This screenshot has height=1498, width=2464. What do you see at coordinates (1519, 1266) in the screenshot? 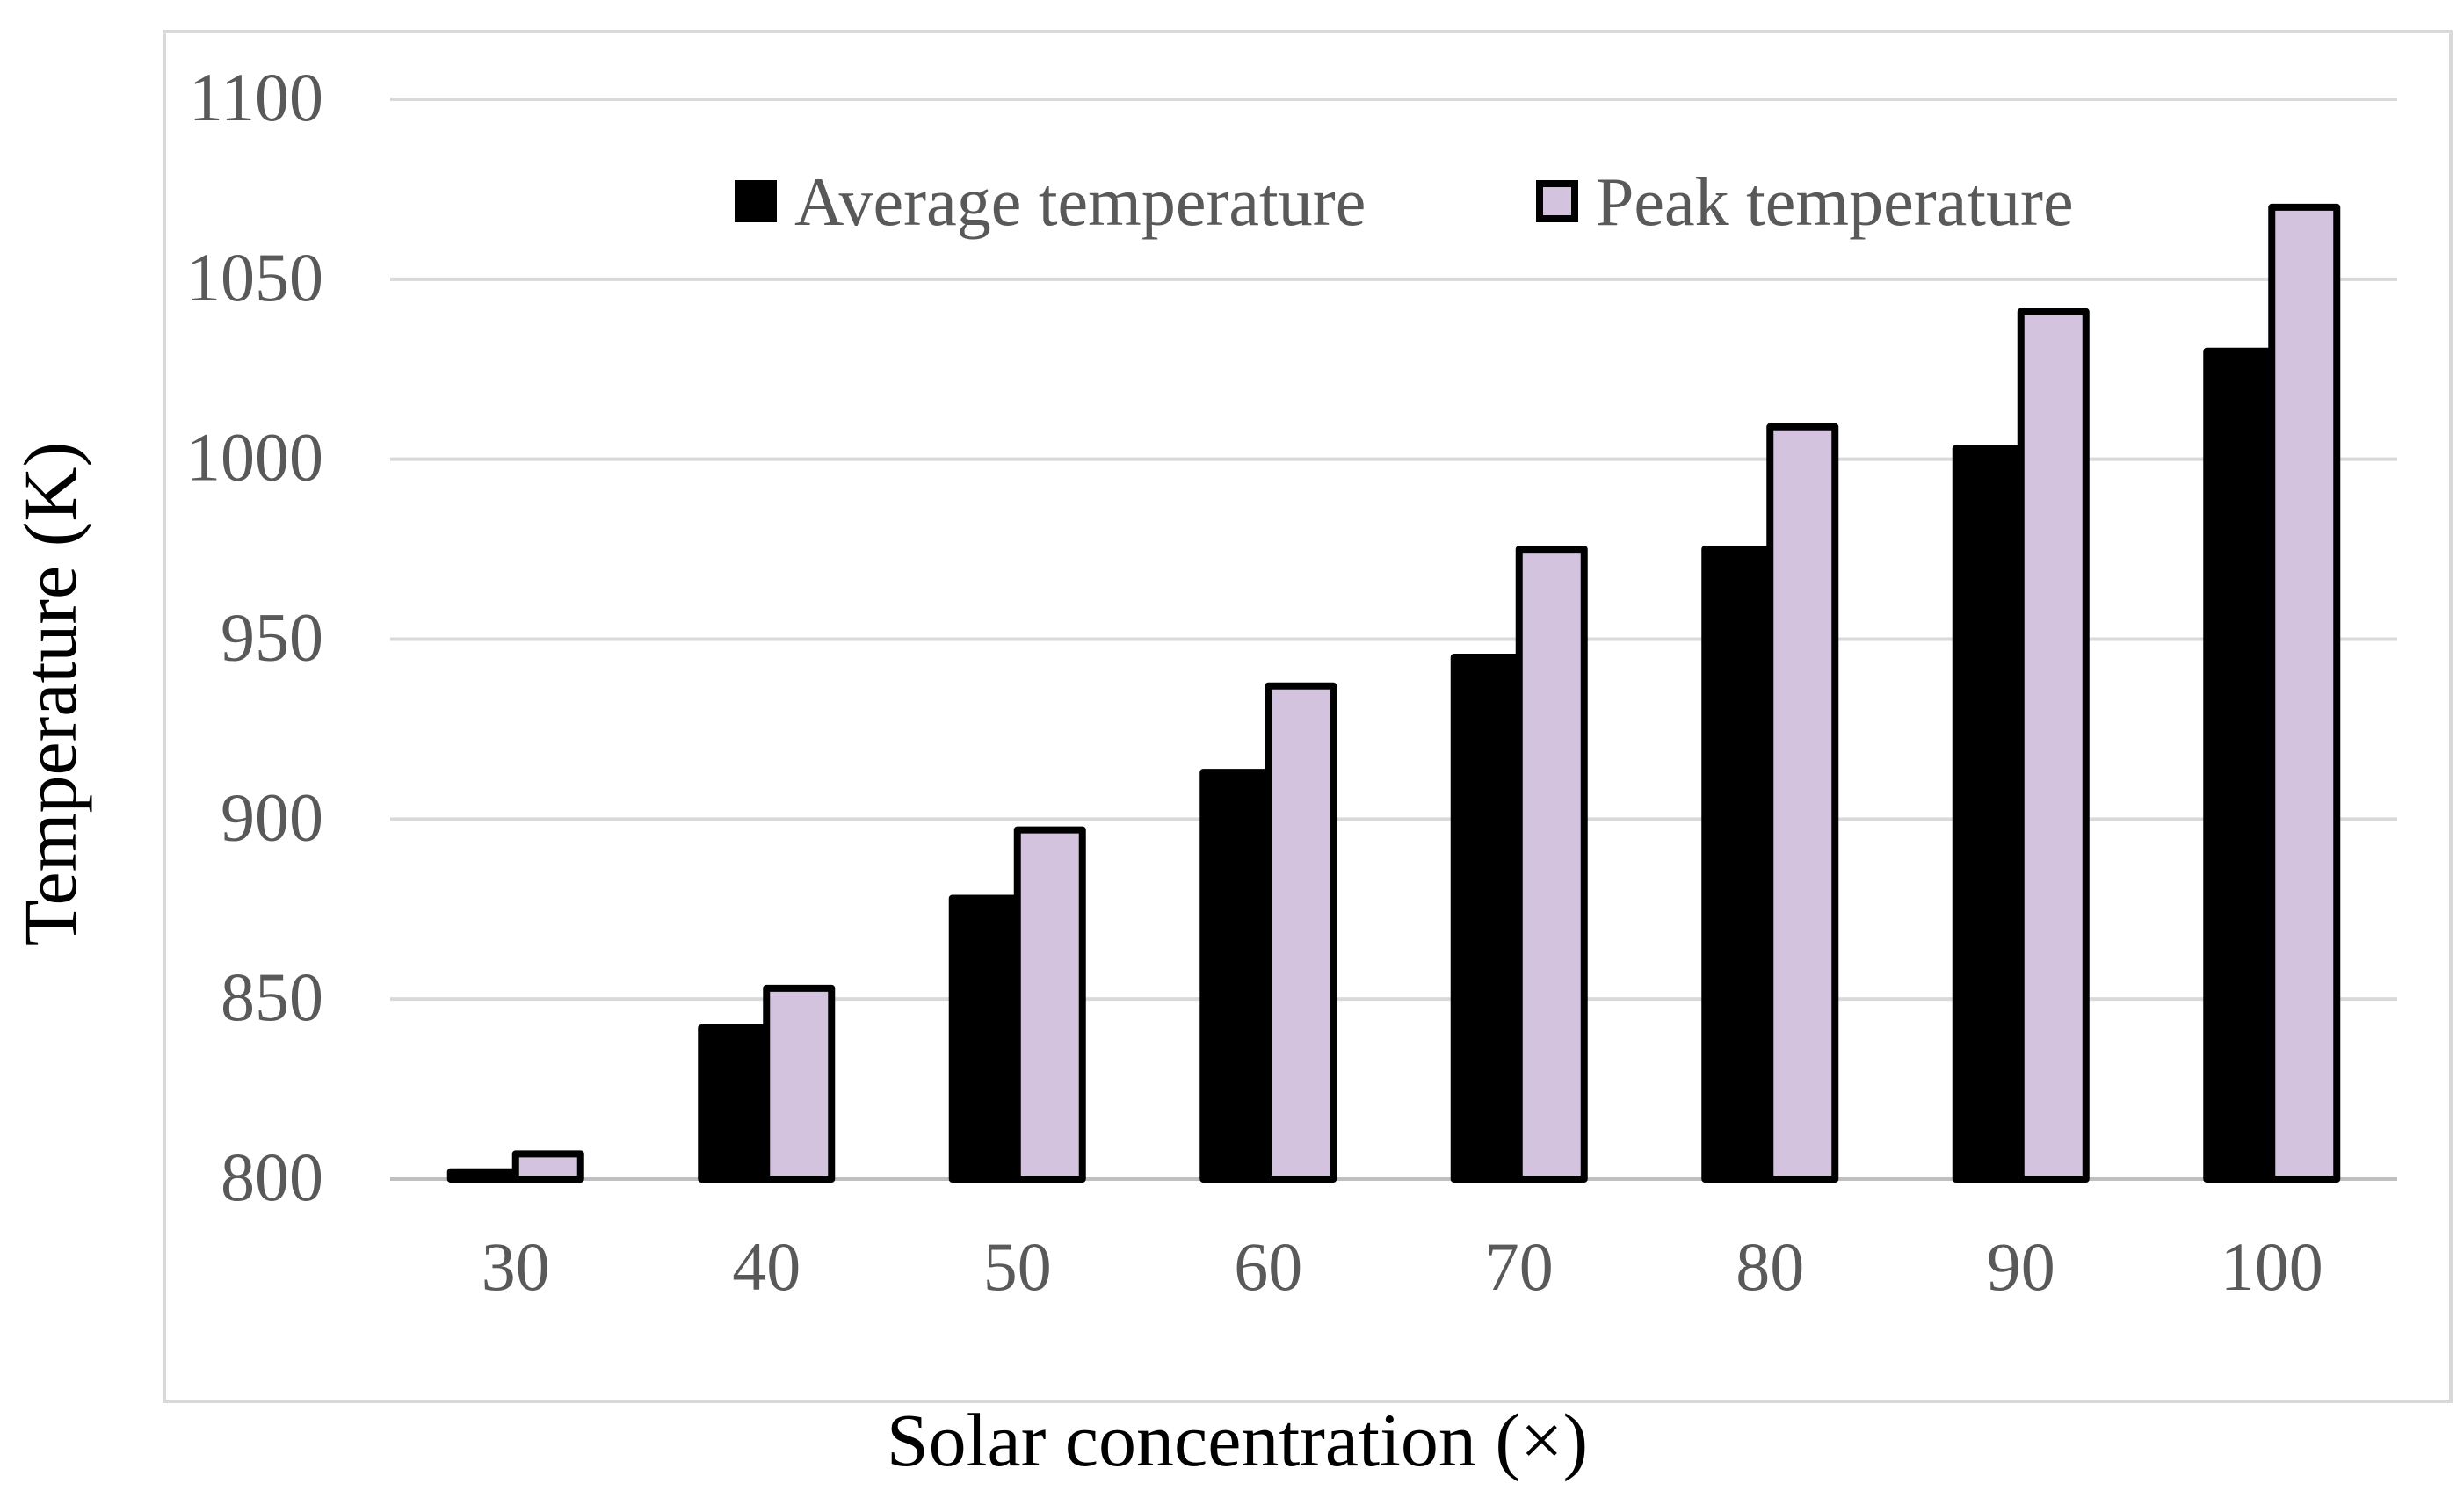
I see `x-tick-label: 70` at bounding box center [1519, 1266].